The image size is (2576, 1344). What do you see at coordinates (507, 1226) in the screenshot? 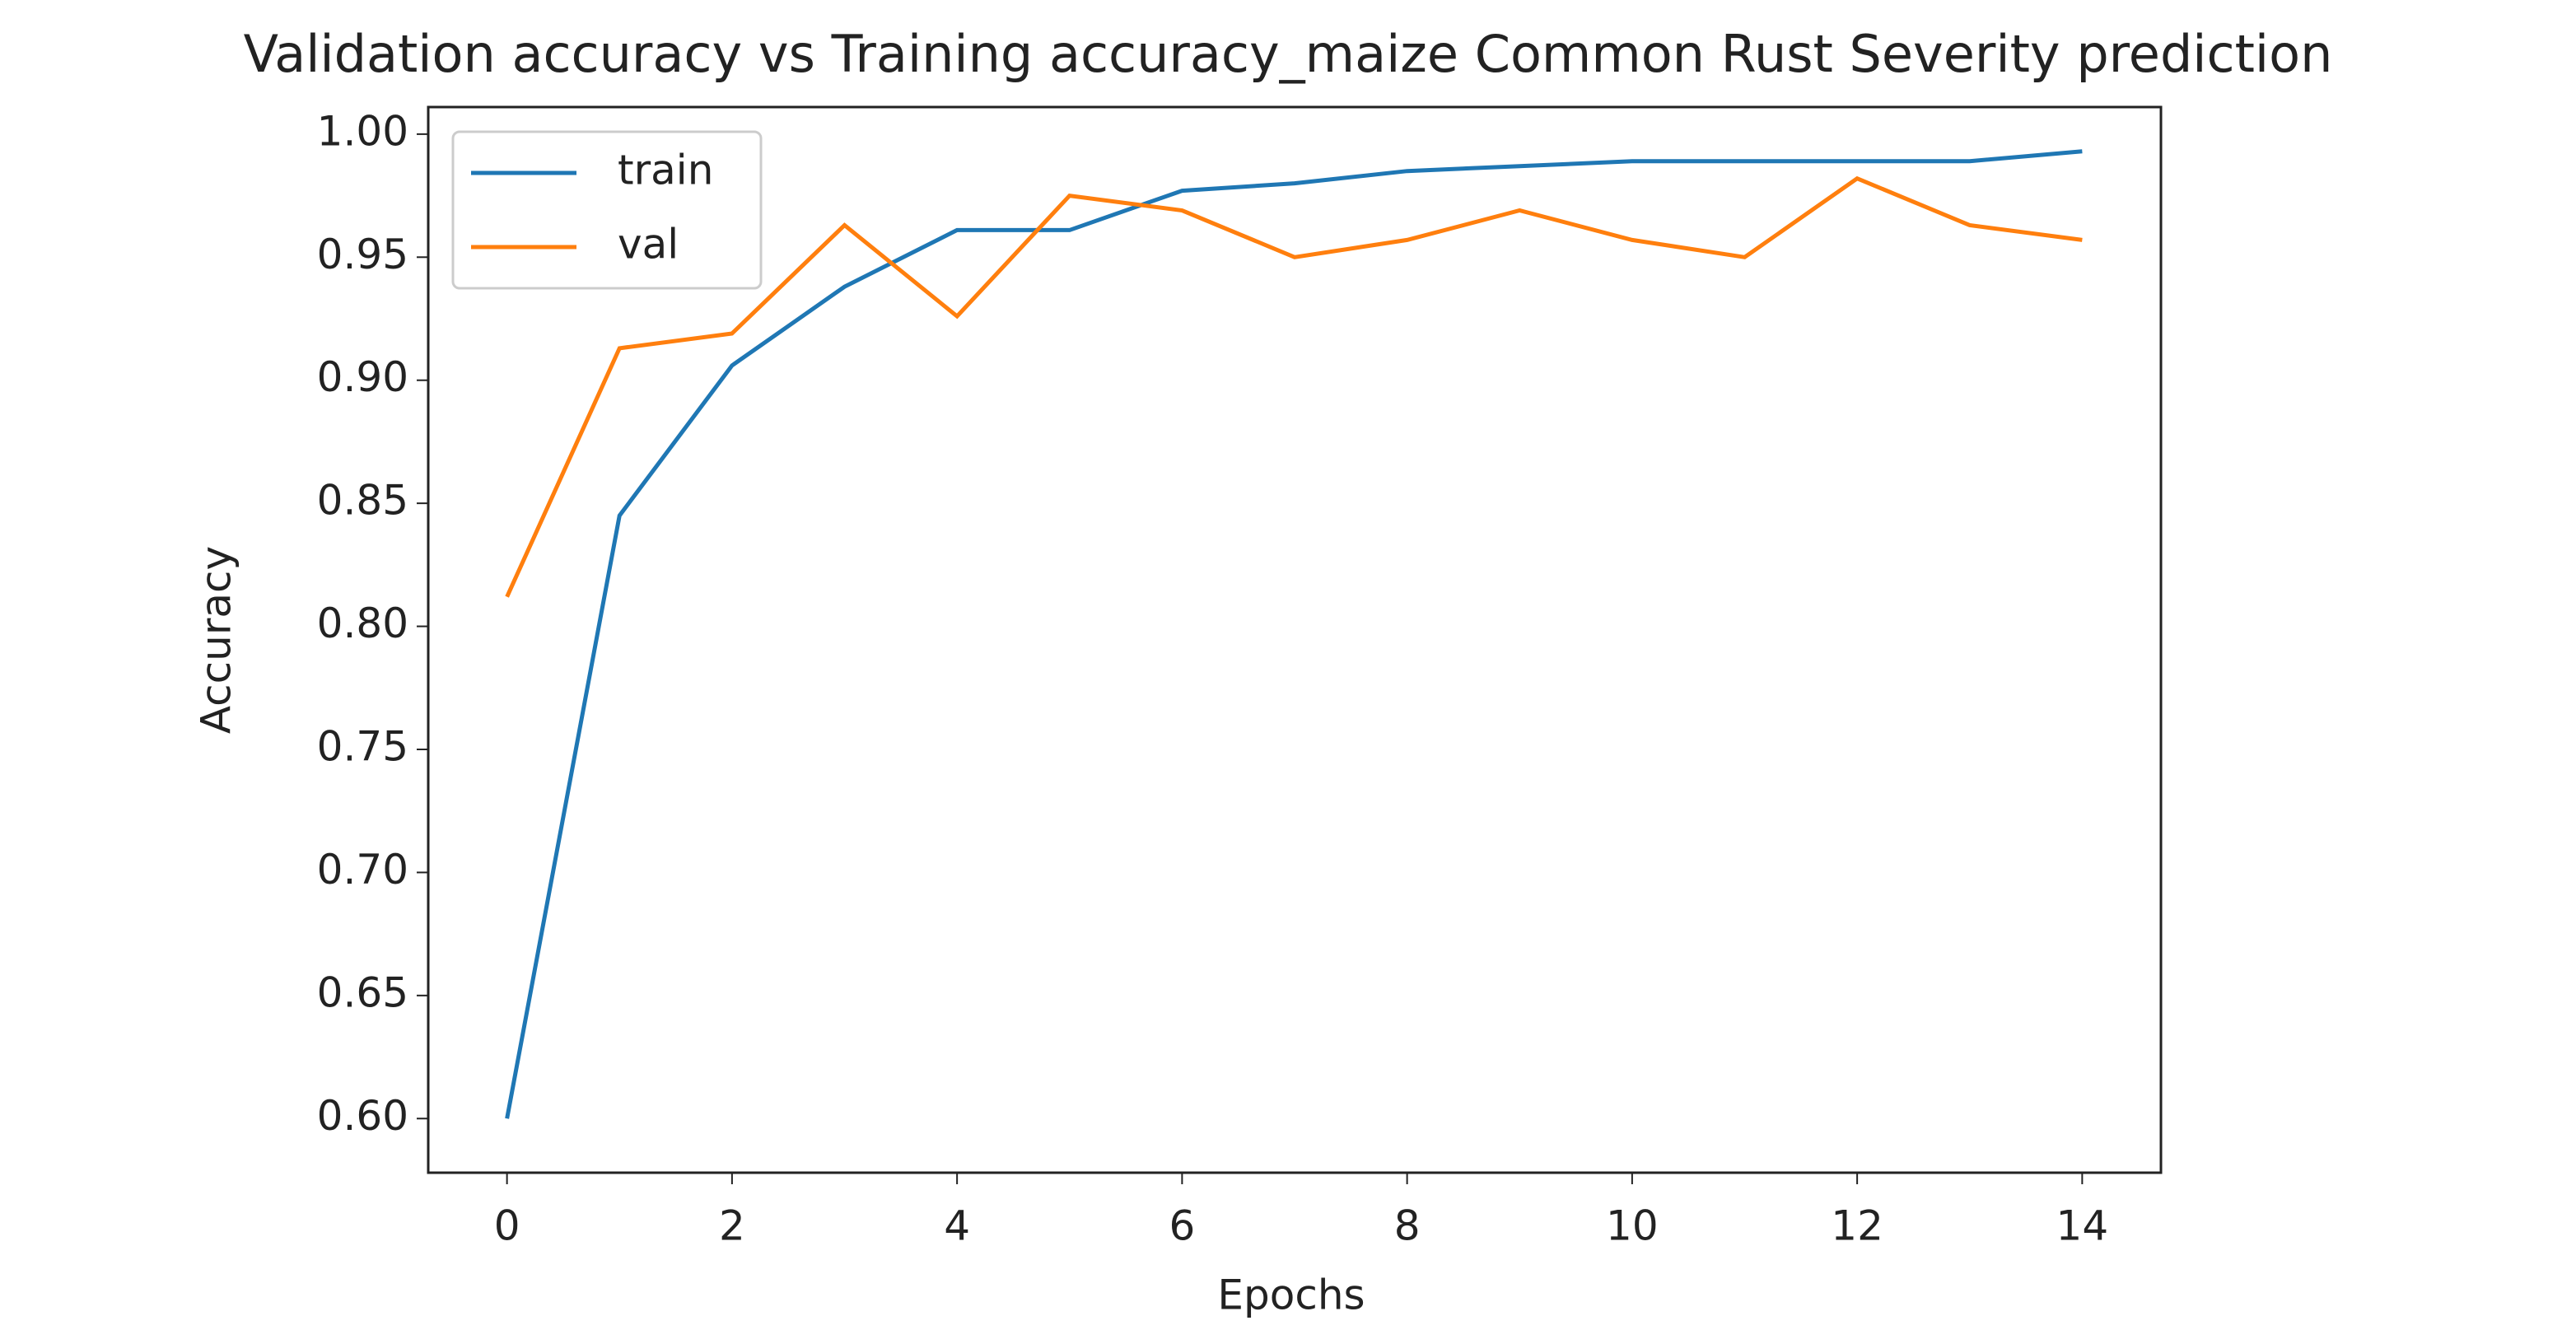
I see `x-tick-label: 0` at bounding box center [507, 1226].